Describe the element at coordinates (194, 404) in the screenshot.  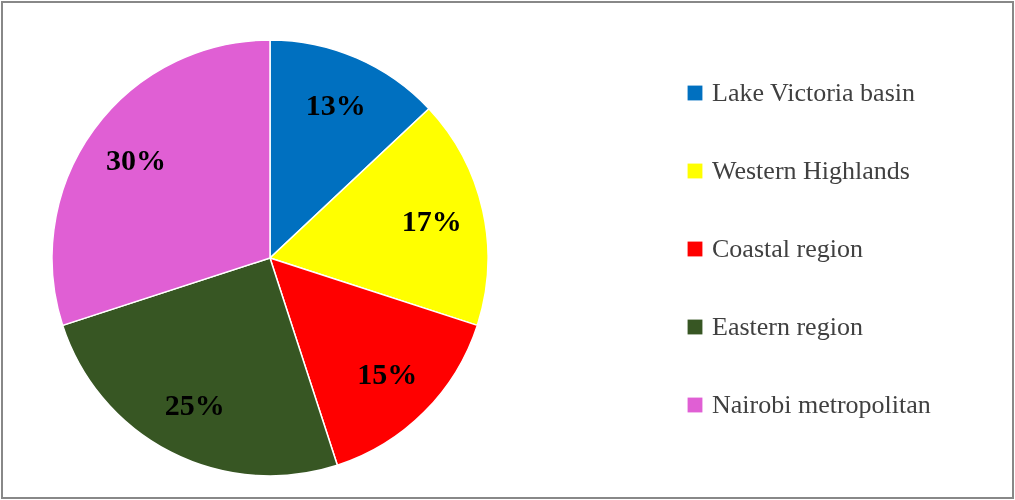
I see `data-label: 25%` at that location.